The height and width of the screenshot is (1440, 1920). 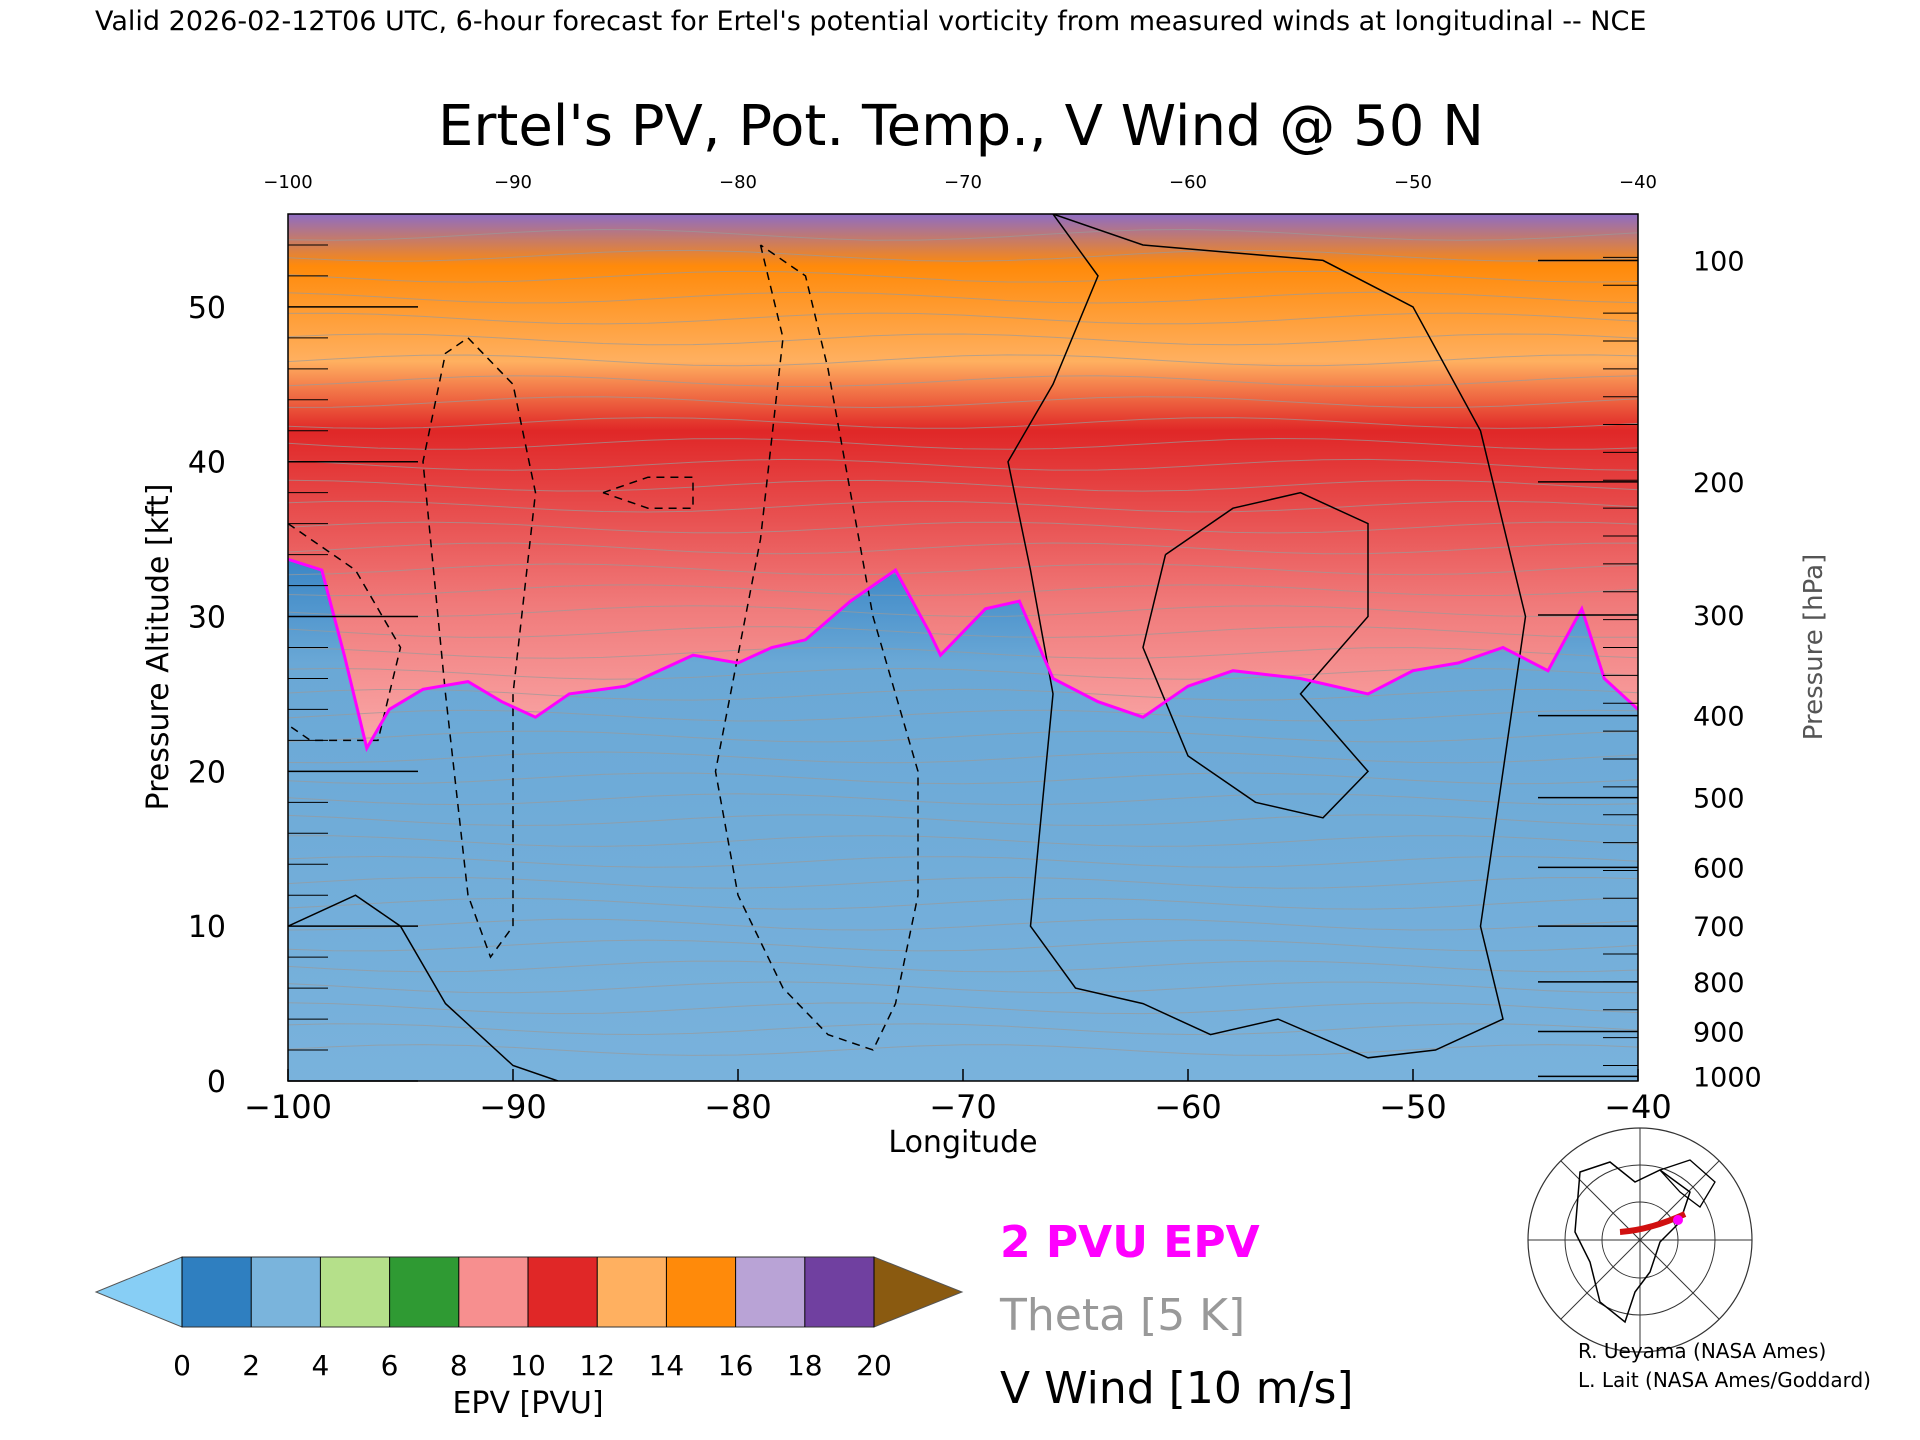 I want to click on y-right-tick-label: 700, so click(x=1719, y=927).